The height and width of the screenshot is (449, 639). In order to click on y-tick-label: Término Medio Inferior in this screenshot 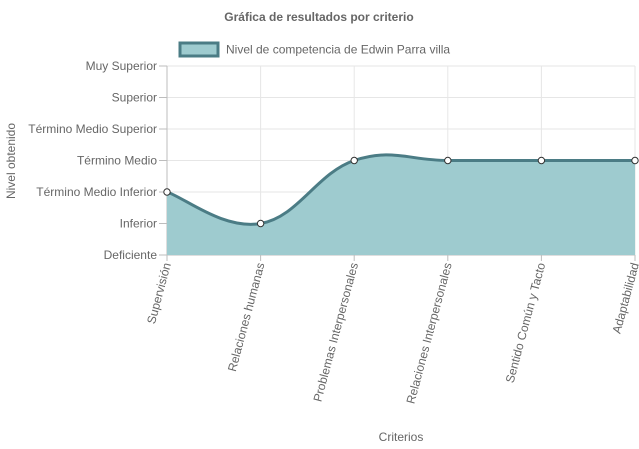, I will do `click(96, 192)`.